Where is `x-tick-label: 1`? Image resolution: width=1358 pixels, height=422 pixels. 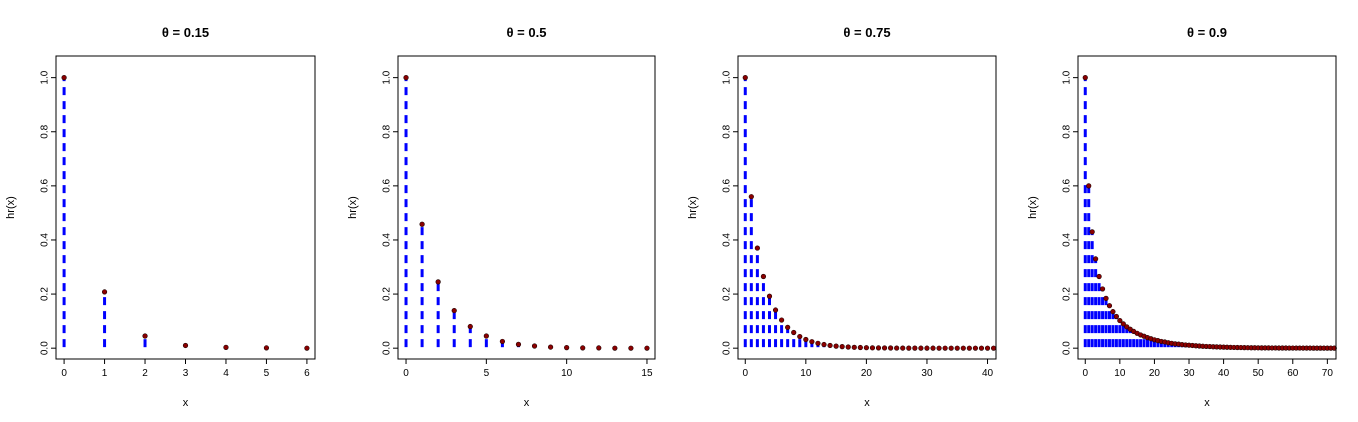 x-tick-label: 1 is located at coordinates (105, 373).